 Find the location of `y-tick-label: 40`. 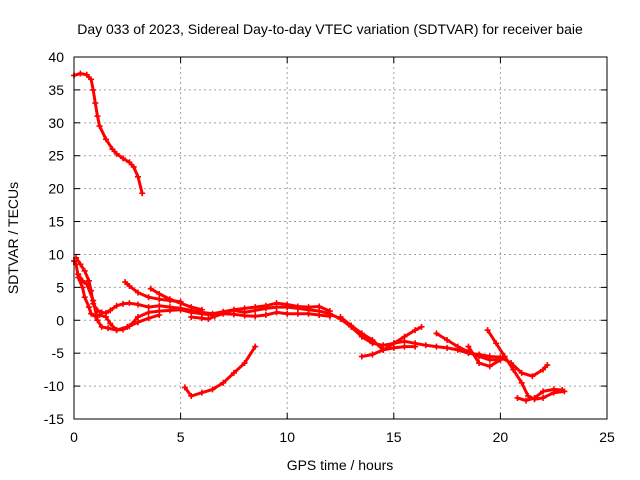

y-tick-label: 40 is located at coordinates (56, 57).